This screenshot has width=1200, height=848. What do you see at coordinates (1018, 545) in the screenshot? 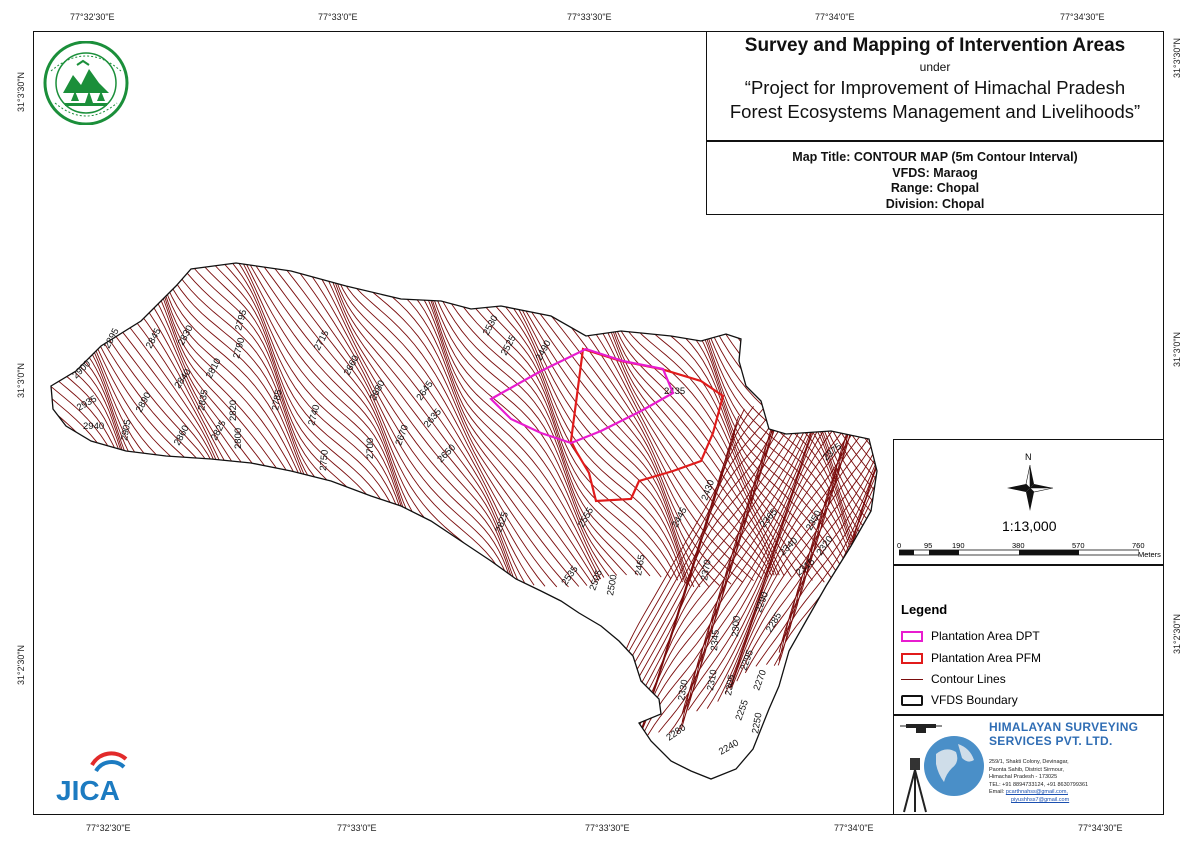
I see `scale-tick-380: 380` at bounding box center [1018, 545].